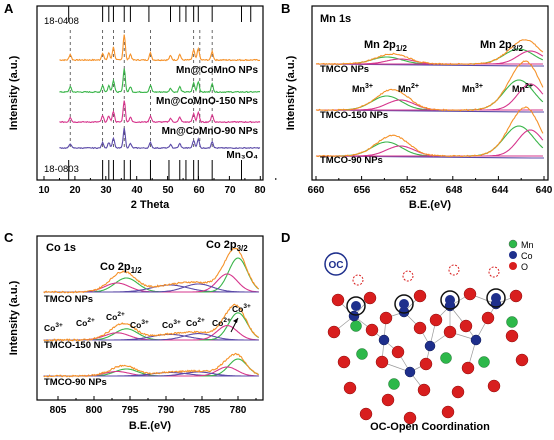  What do you see at coordinates (242, 155) in the screenshot?
I see `series-label: Mn₃O₄` at bounding box center [242, 155].